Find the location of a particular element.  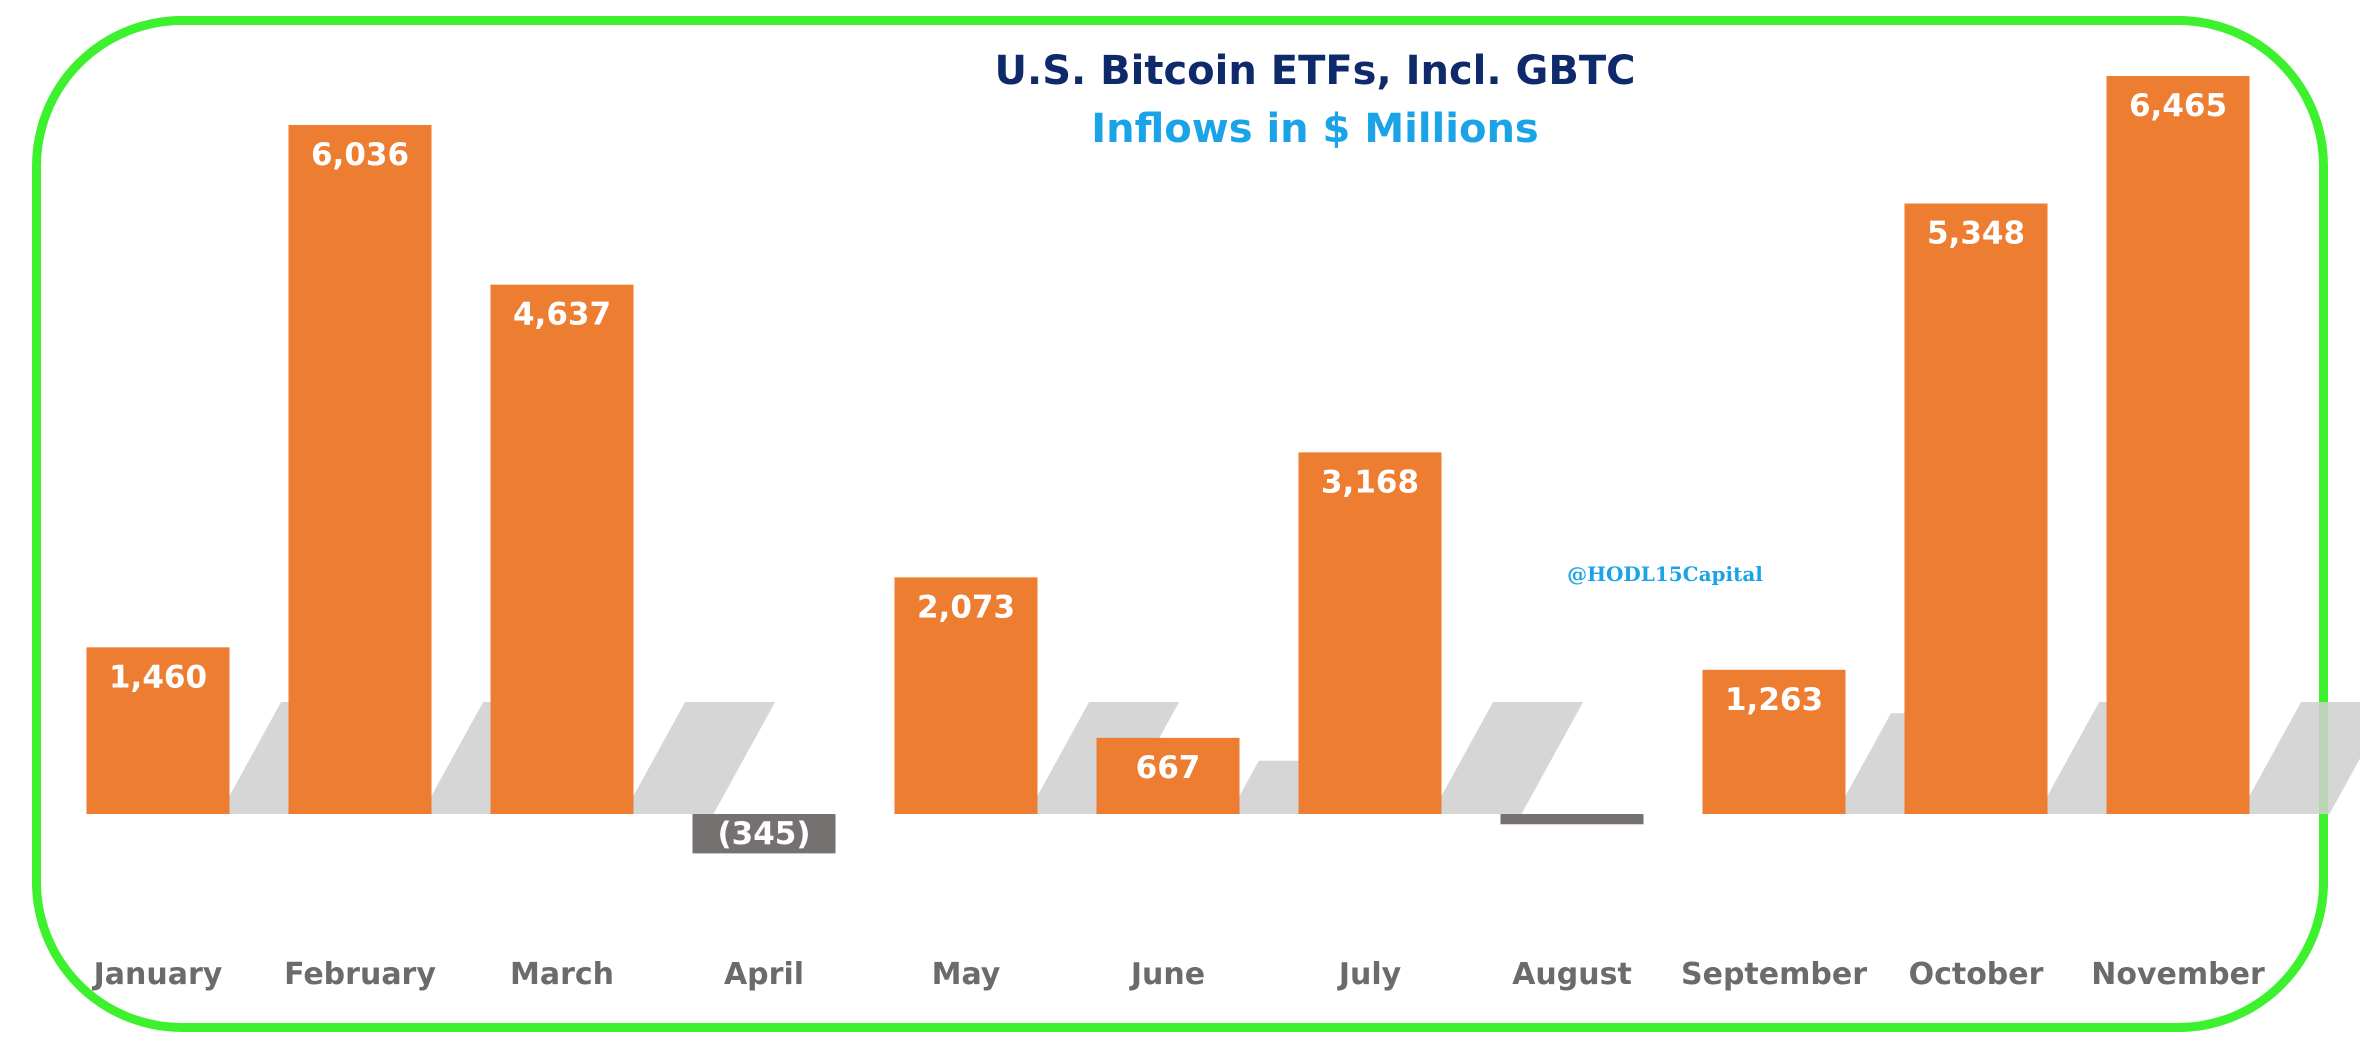

value-label-may: 2,073 is located at coordinates (966, 607).